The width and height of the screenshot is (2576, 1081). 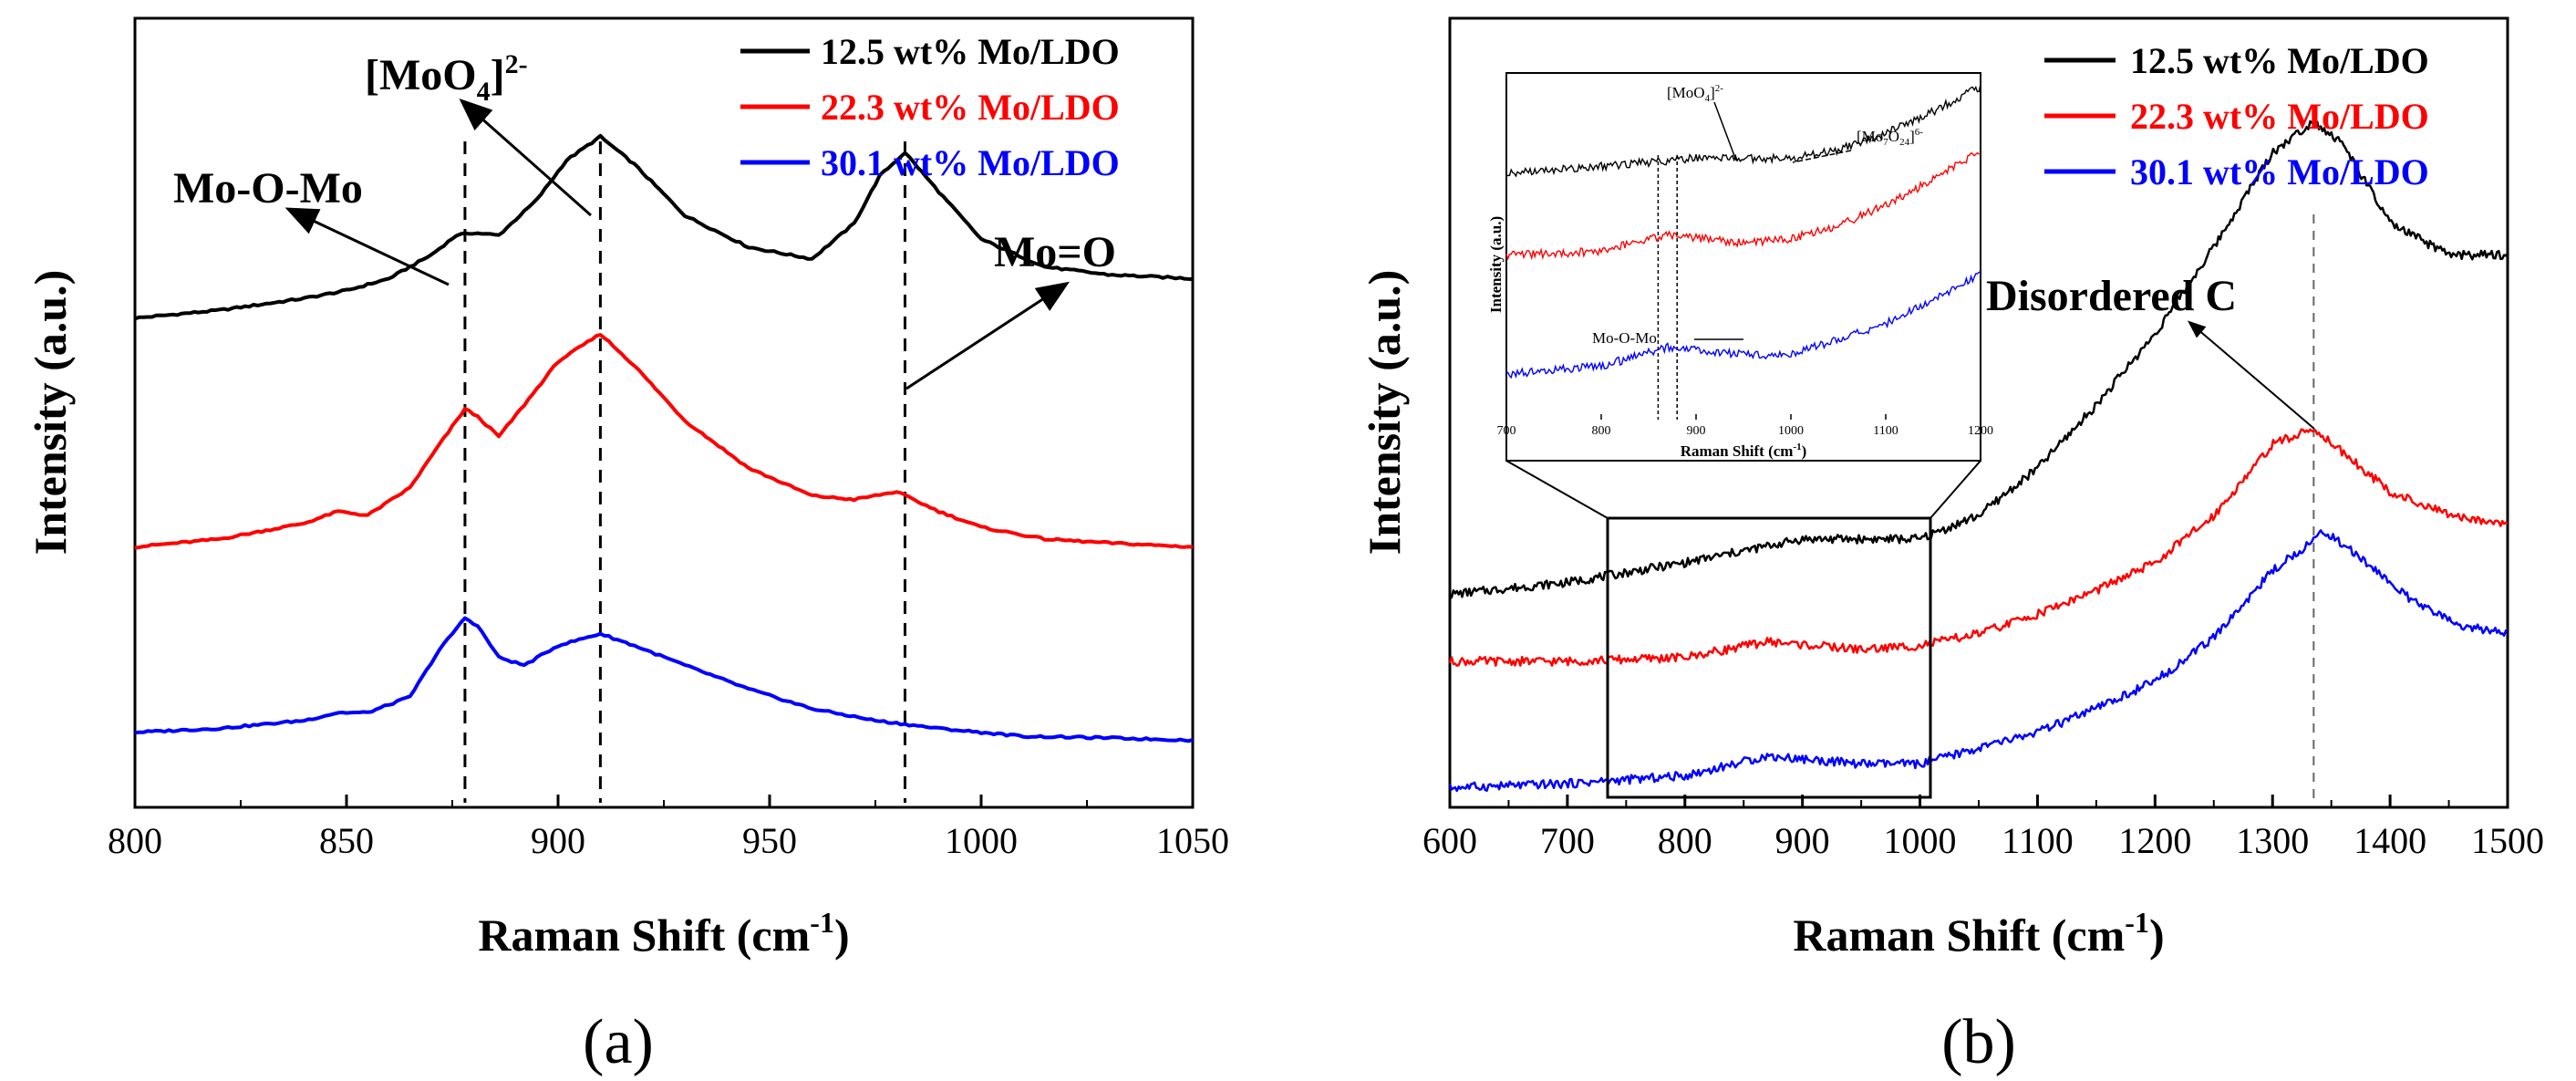 I want to click on x-tick-label-a-850: 850, so click(x=346, y=840).